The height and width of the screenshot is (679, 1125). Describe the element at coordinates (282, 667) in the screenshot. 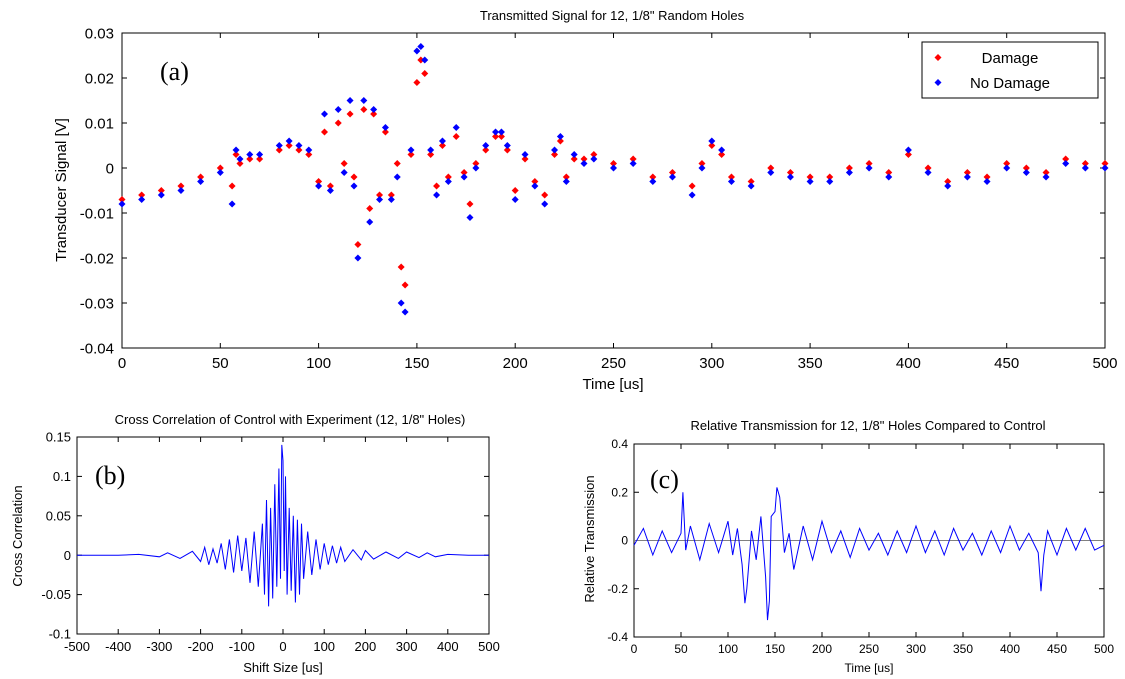

I see `chart-b-xlabel: Shift Size [us]` at that location.